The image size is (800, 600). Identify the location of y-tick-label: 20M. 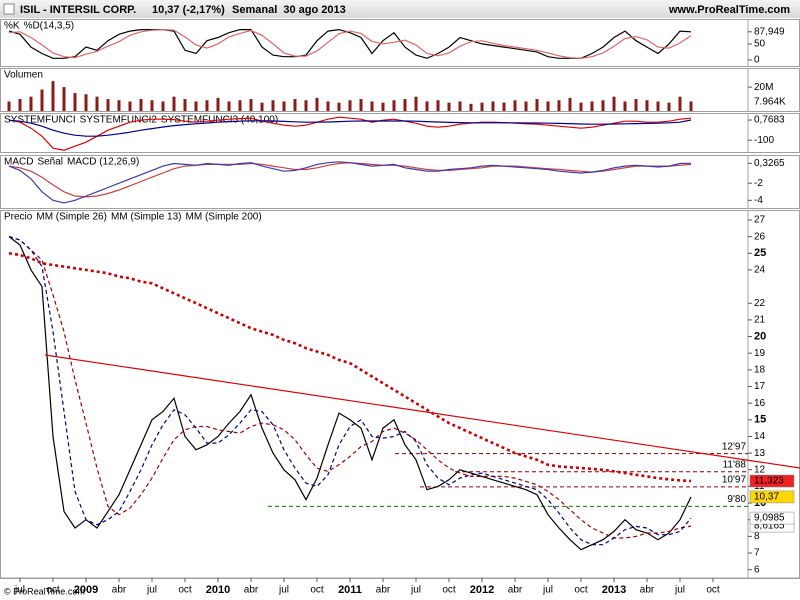
(763, 87).